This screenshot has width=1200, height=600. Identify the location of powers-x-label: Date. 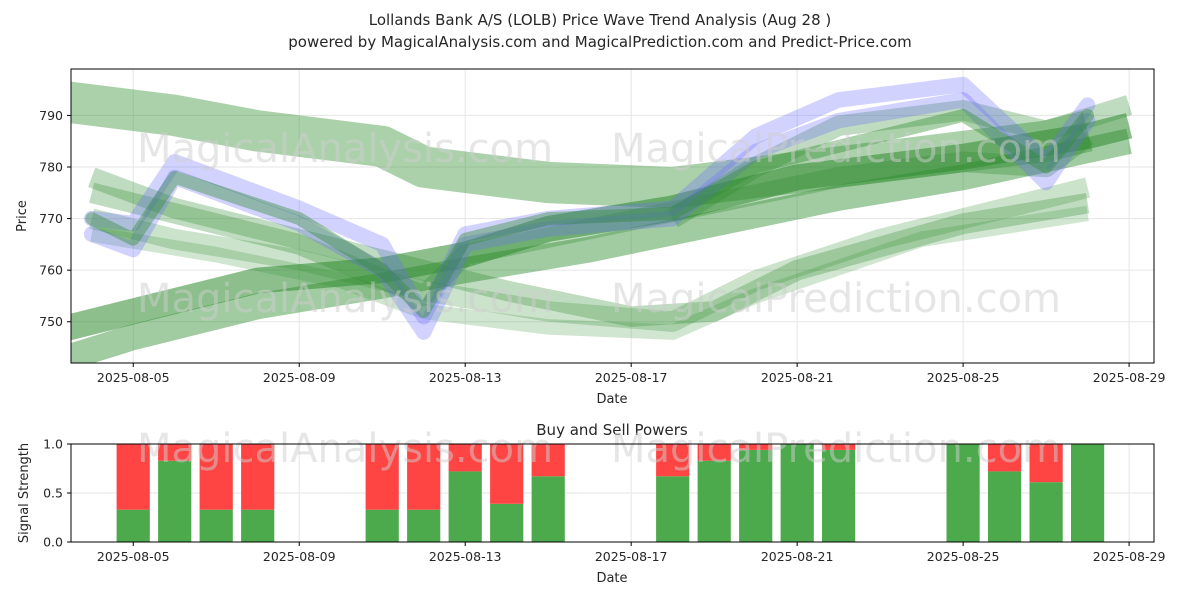
(611, 578).